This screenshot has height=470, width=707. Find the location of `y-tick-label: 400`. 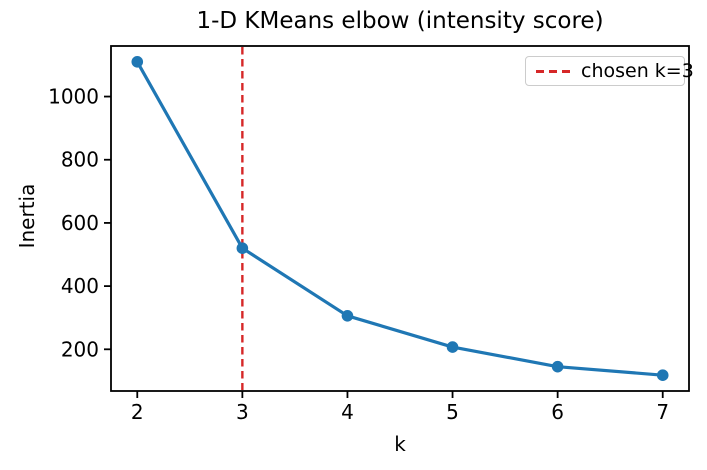

y-tick-label: 400 is located at coordinates (80, 286).